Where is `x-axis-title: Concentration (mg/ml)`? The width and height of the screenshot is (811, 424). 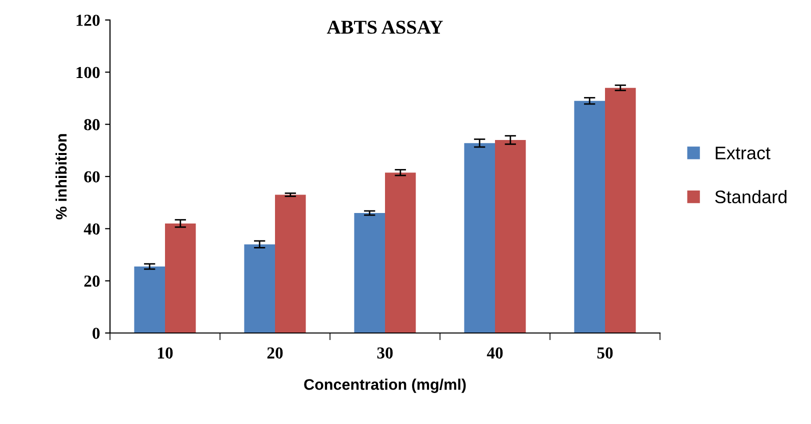 x-axis-title: Concentration (mg/ml) is located at coordinates (385, 385).